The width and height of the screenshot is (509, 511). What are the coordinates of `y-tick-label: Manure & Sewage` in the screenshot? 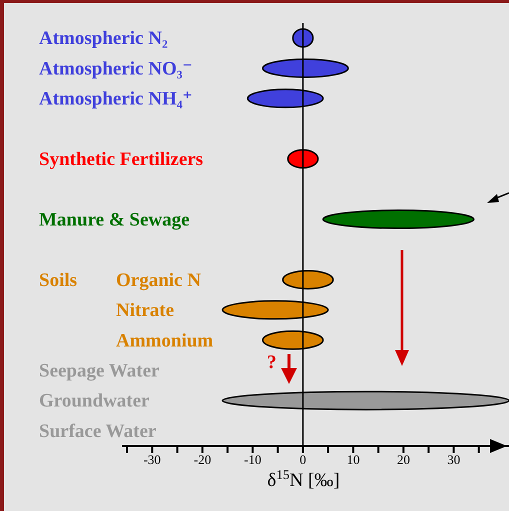 It's located at (114, 219).